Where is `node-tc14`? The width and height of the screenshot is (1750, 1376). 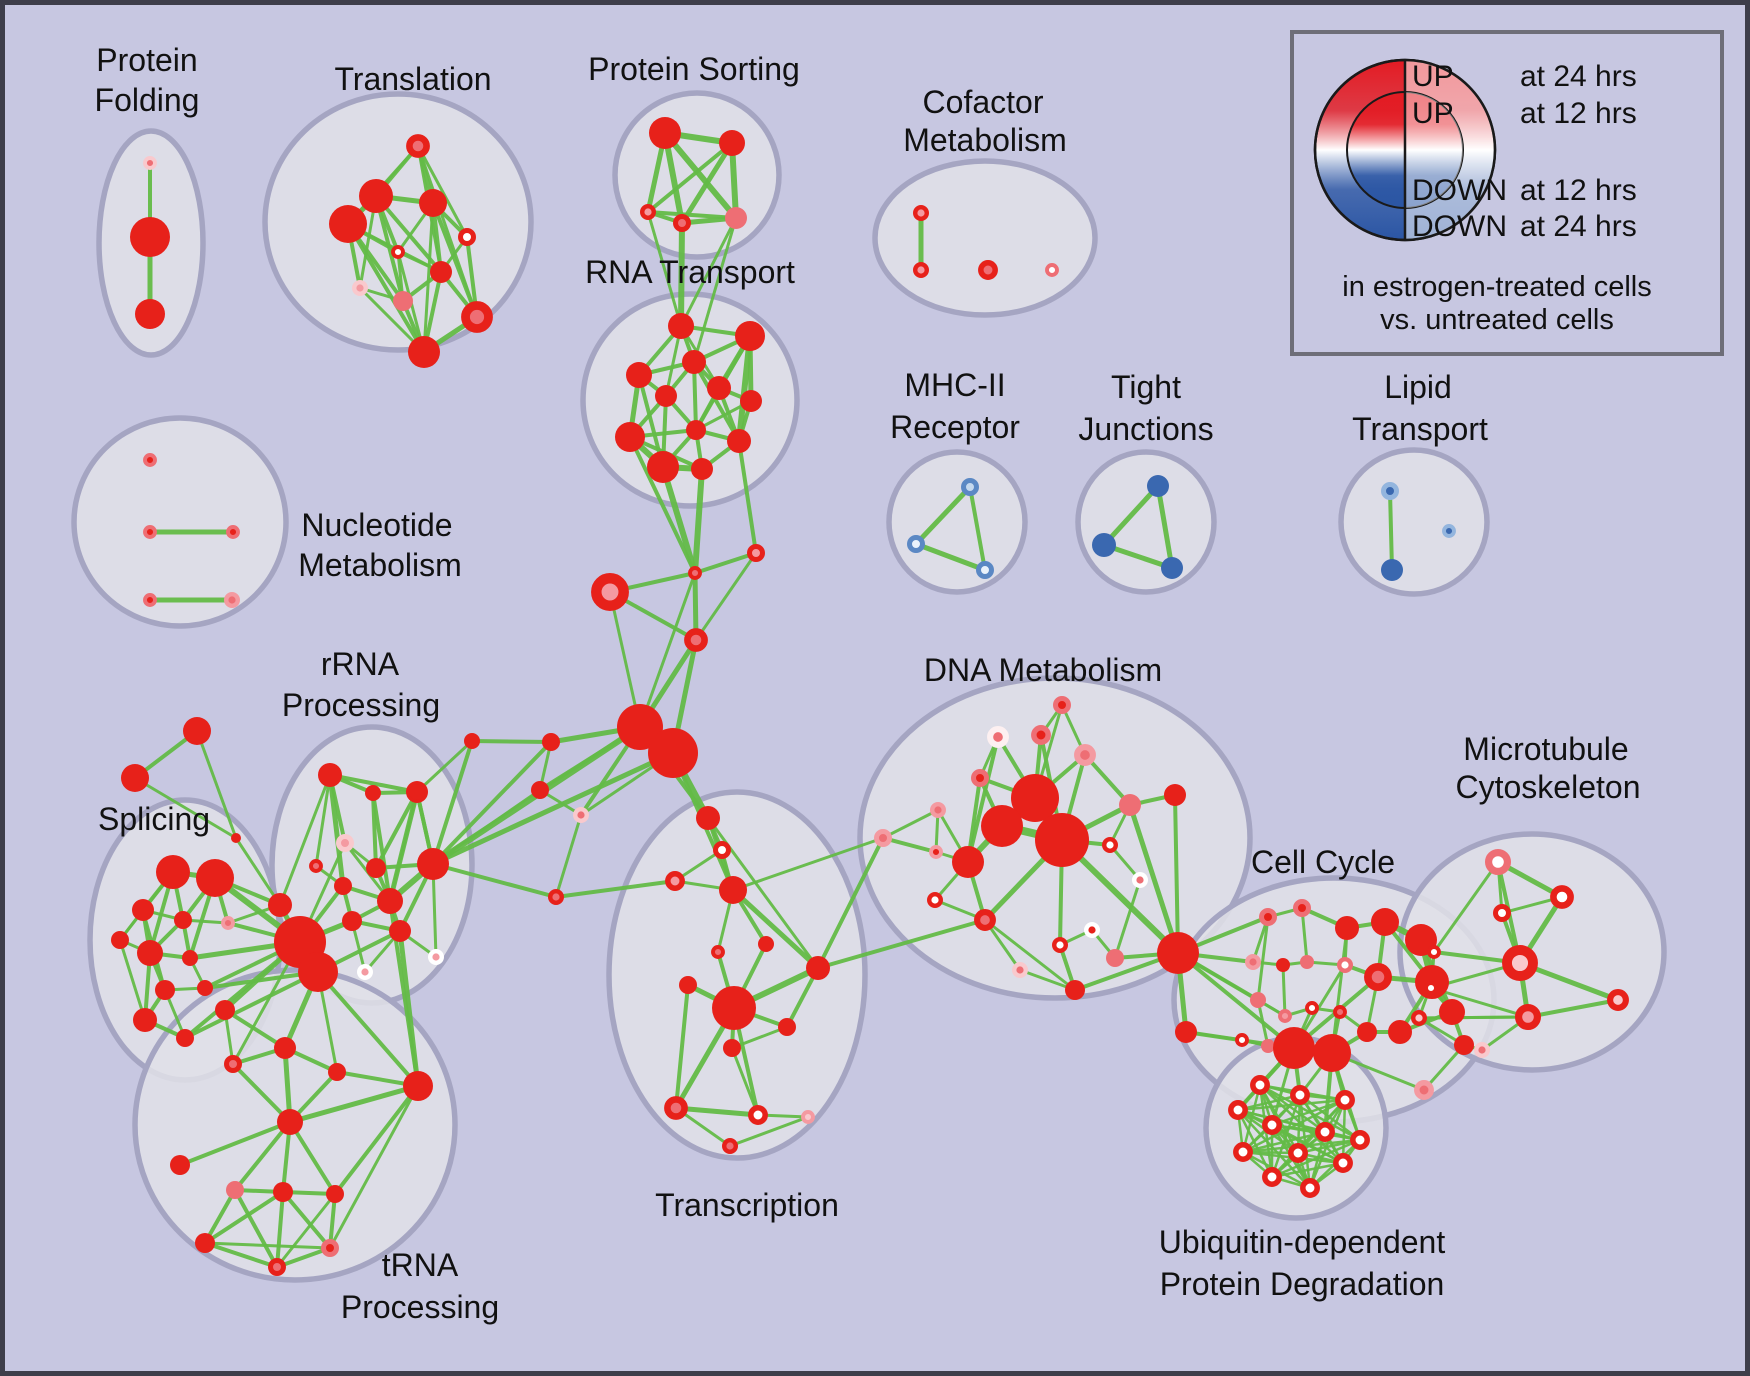
node-tc14 is located at coordinates (808, 1117).